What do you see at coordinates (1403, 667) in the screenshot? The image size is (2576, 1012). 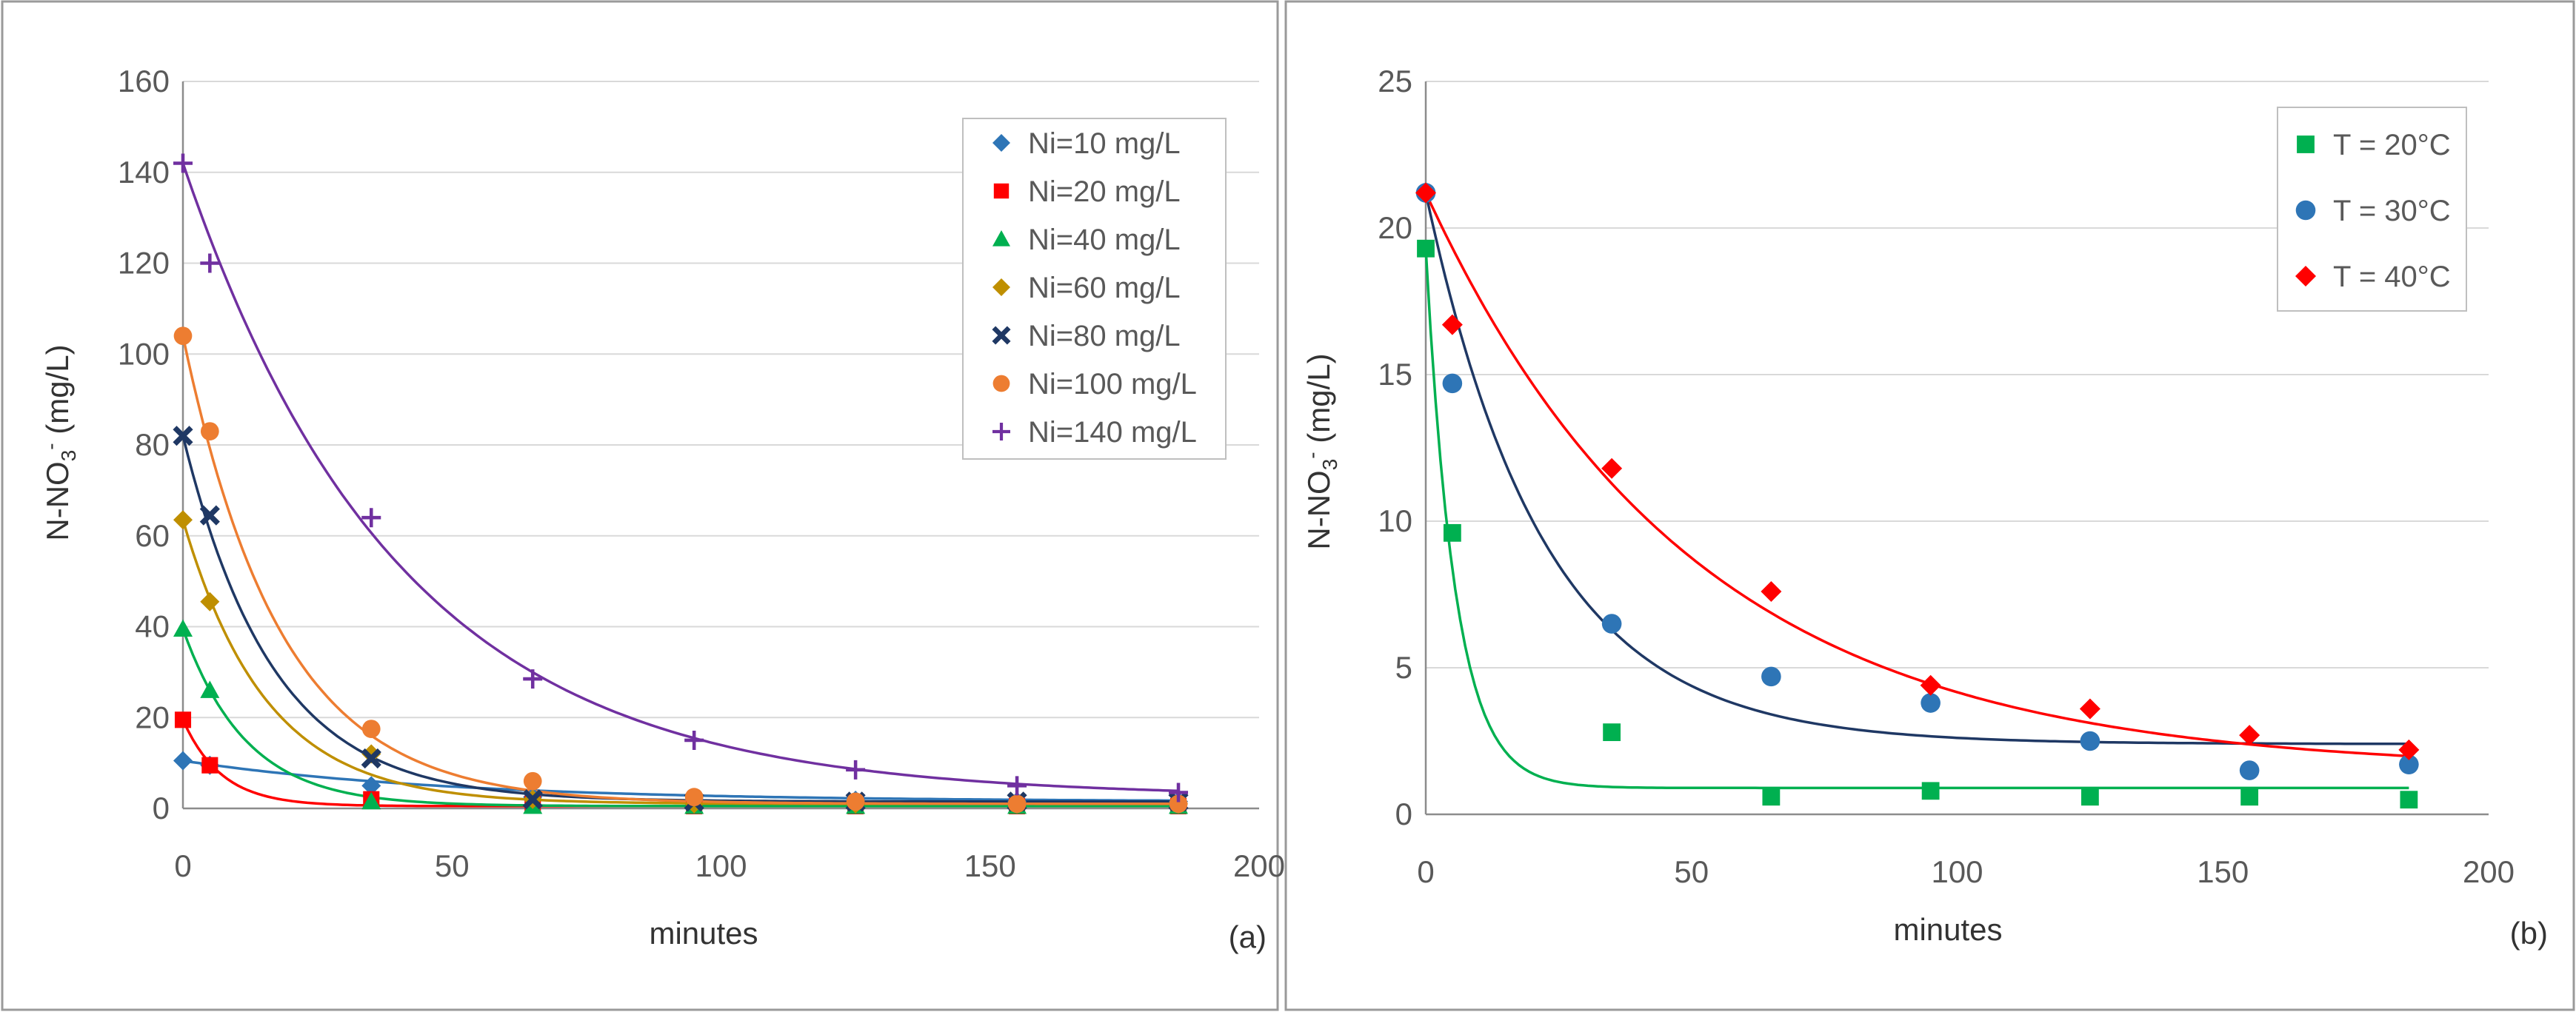 I see `y-tick-label: 5` at bounding box center [1403, 667].